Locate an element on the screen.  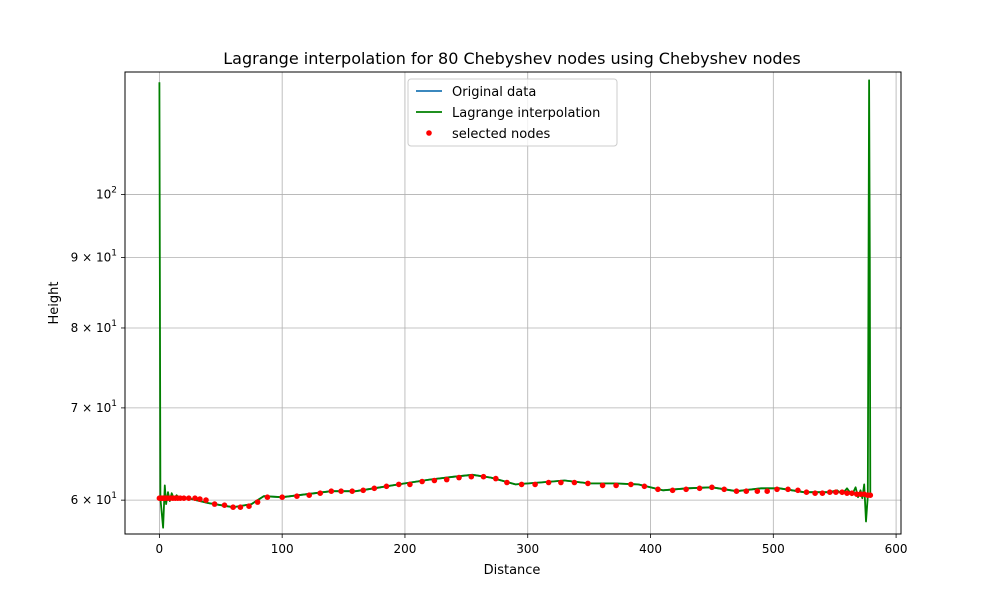
y-tick-label: 8 × 10¹ is located at coordinates (94, 327).